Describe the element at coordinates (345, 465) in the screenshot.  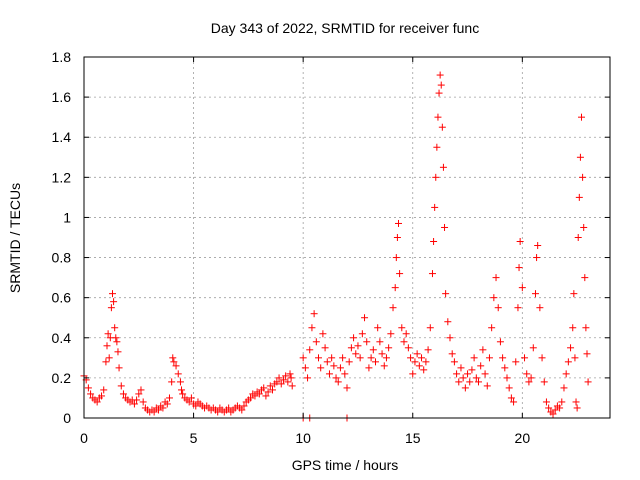
I see `x-axis-label: GPS time / hours` at that location.